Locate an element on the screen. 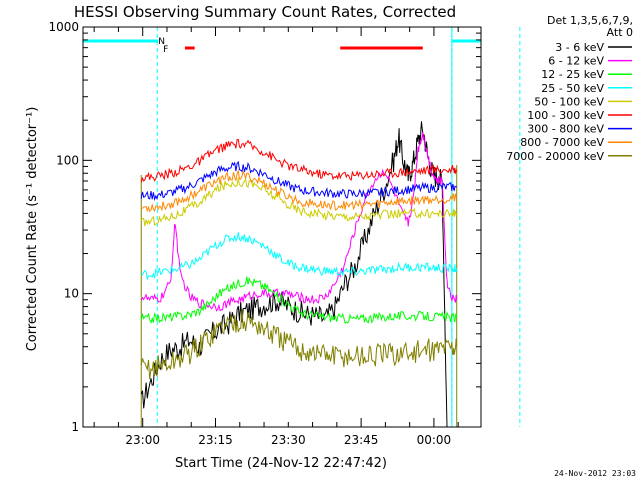 This screenshot has width=640, height=480. series-line-25-50-kev is located at coordinates (299, 256).